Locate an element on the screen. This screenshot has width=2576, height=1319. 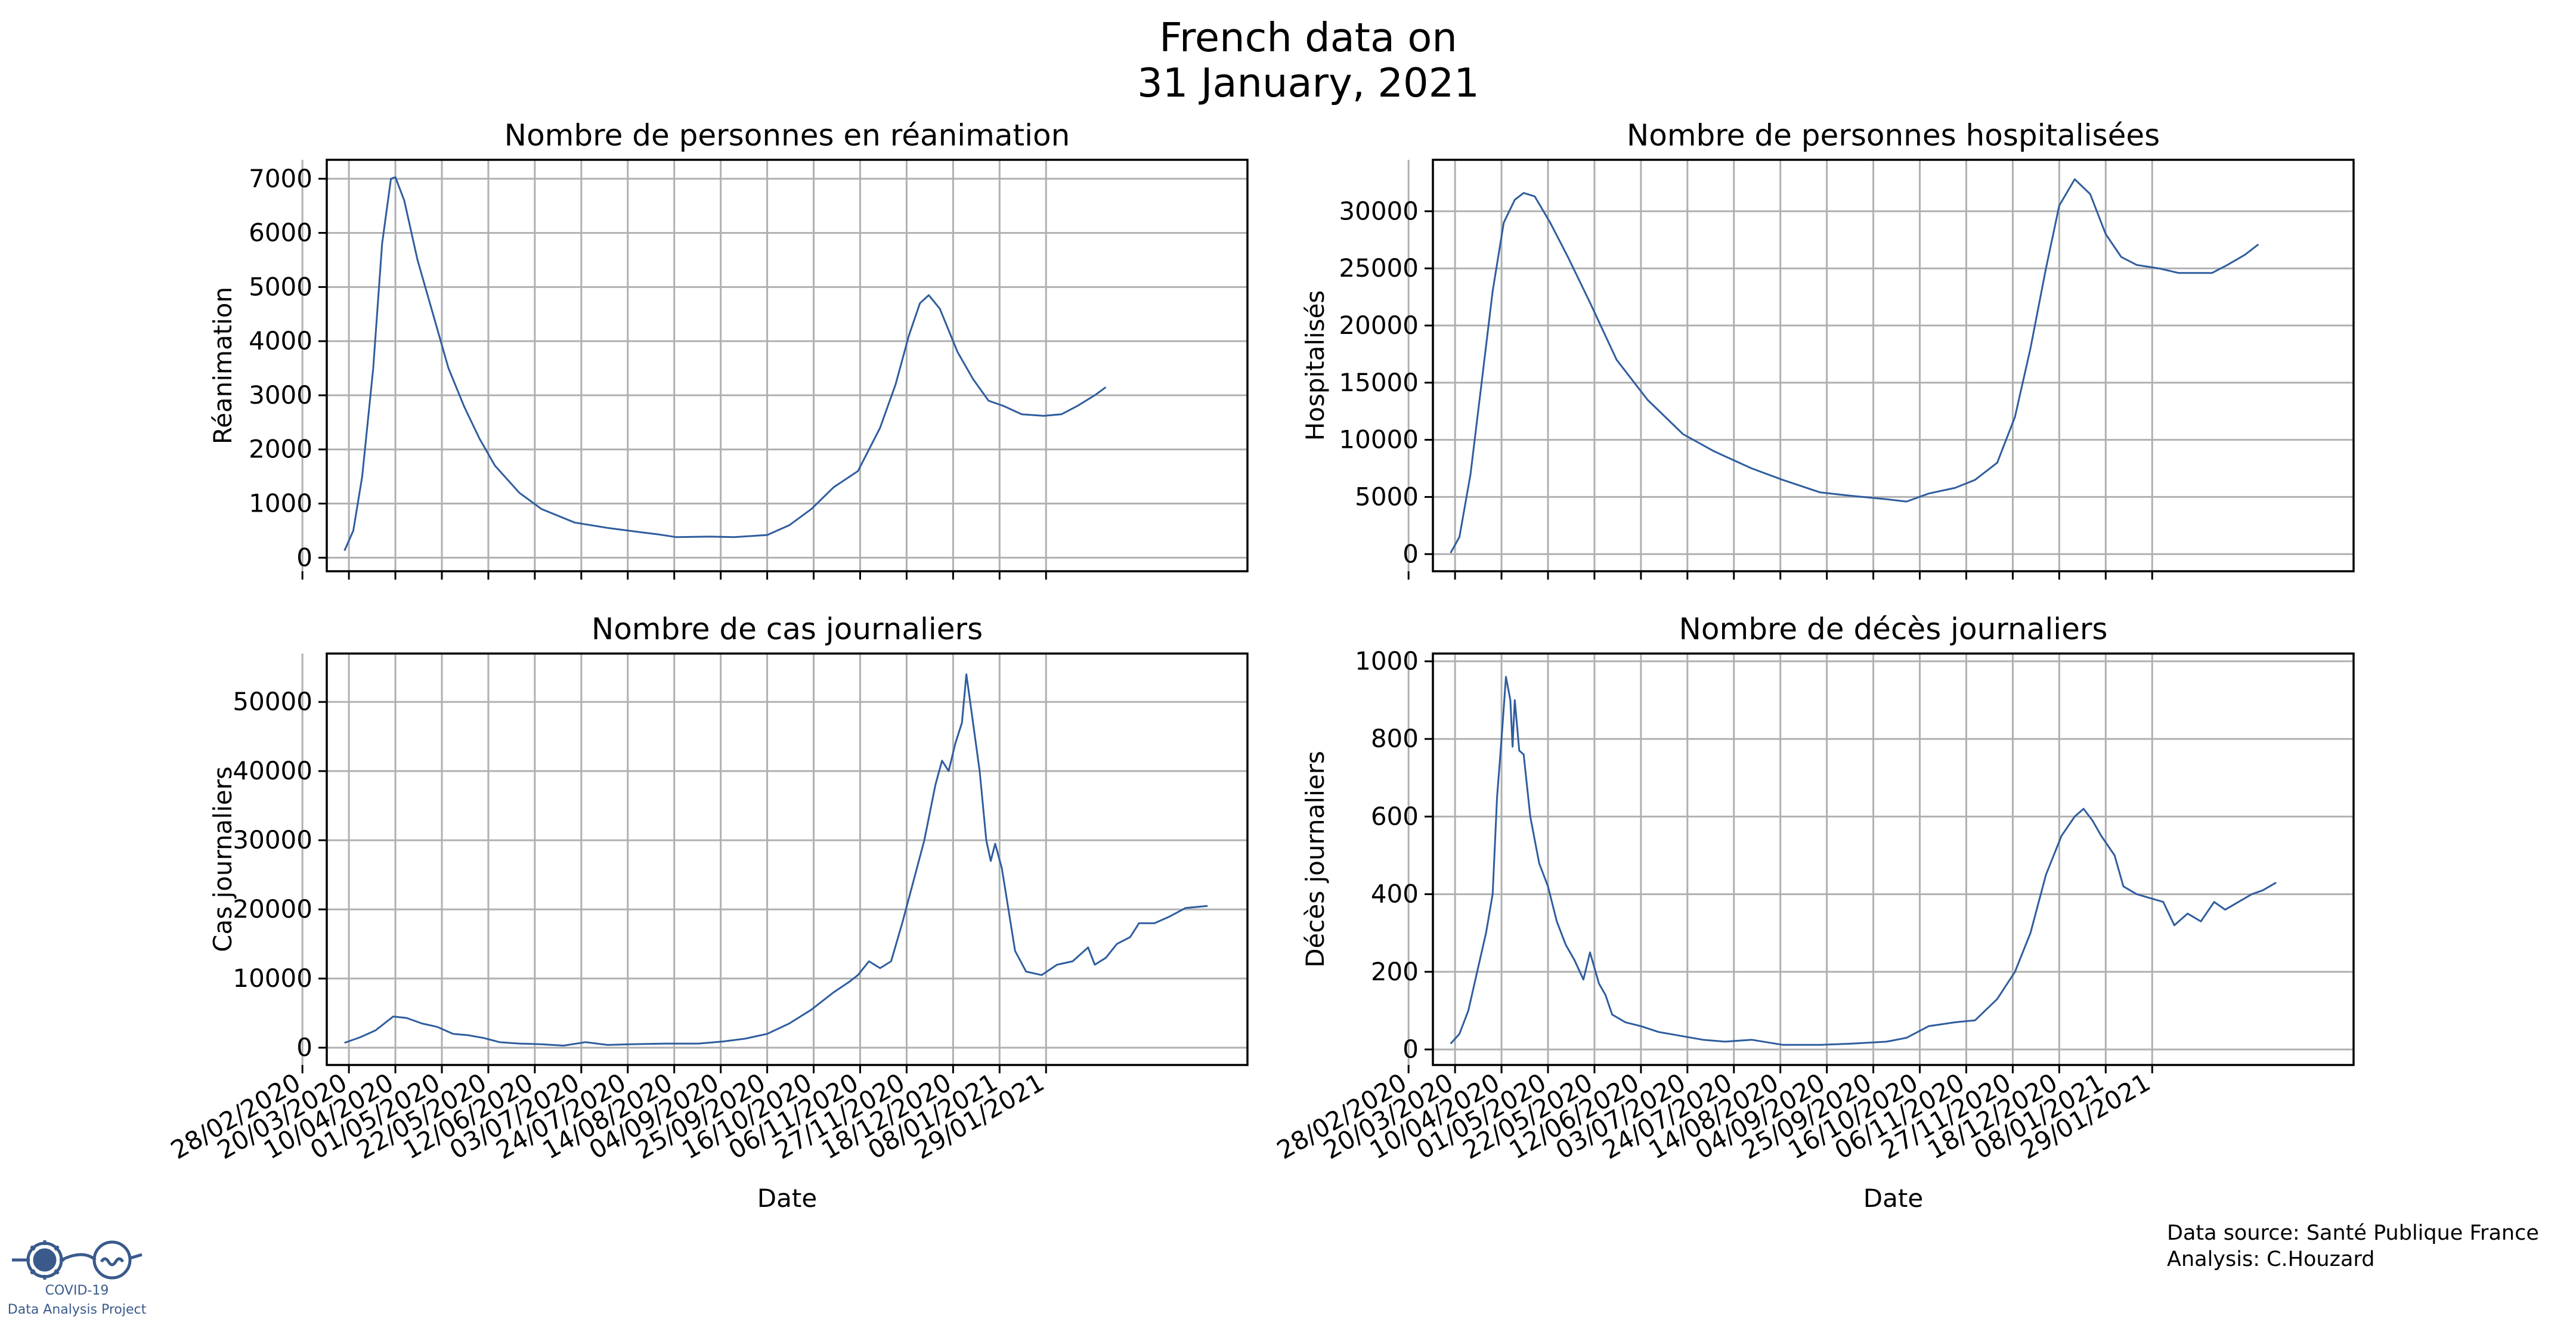
virus-glasses-icon is located at coordinates (78, 1260).